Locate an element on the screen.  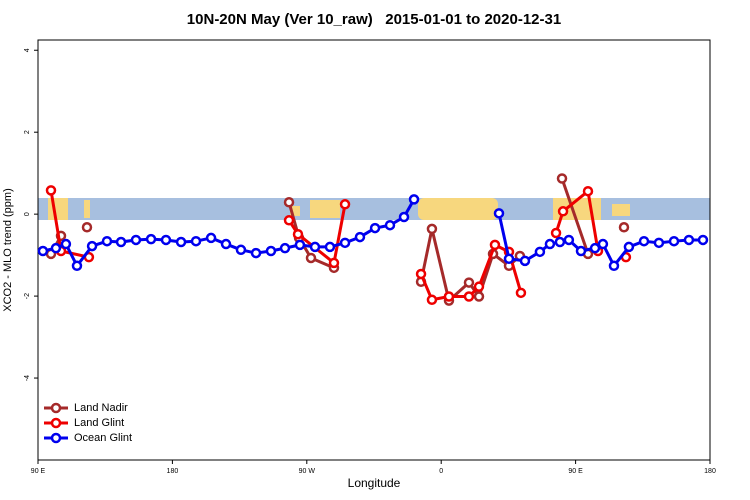
legend-label: Land Glint is located at coordinates (99, 423).